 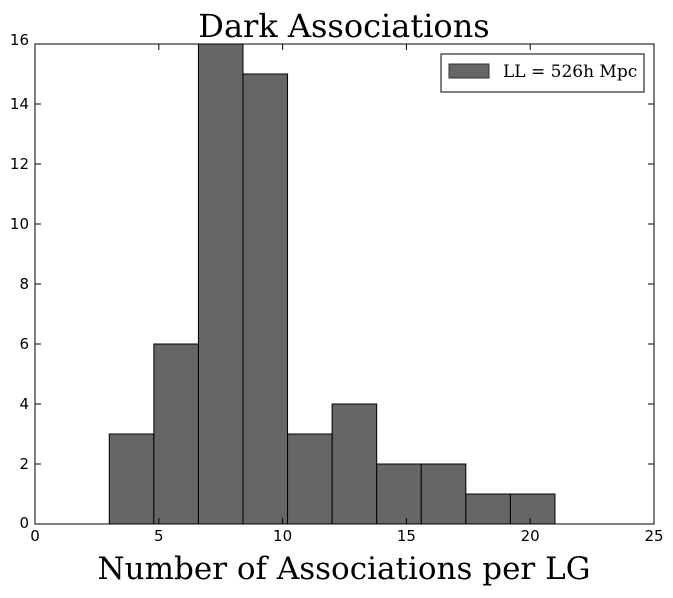 What do you see at coordinates (344, 569) in the screenshot?
I see `x-axis-label: Number of Associations per LG` at bounding box center [344, 569].